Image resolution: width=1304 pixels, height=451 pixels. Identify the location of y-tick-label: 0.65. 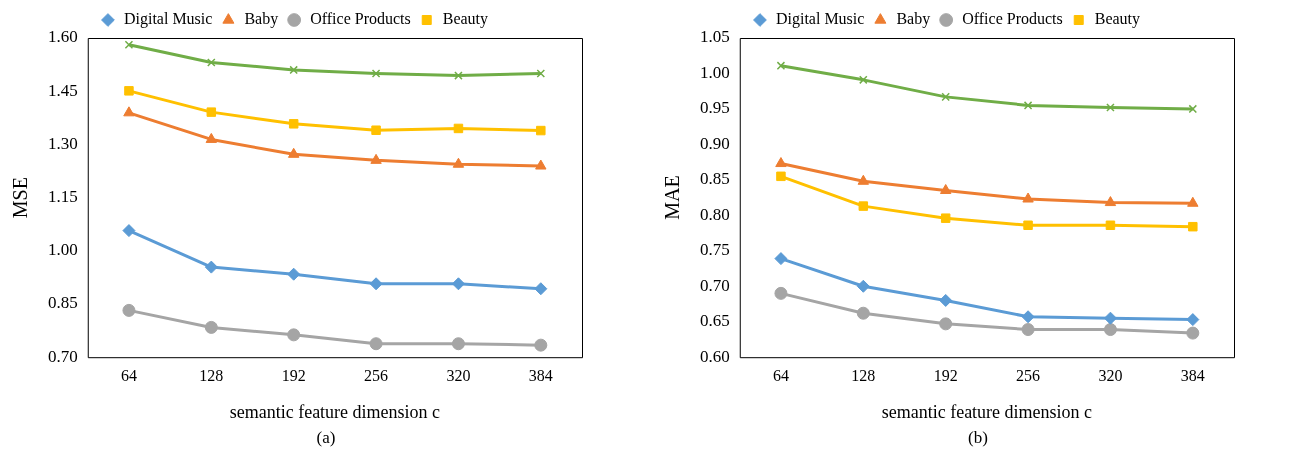
(715, 321).